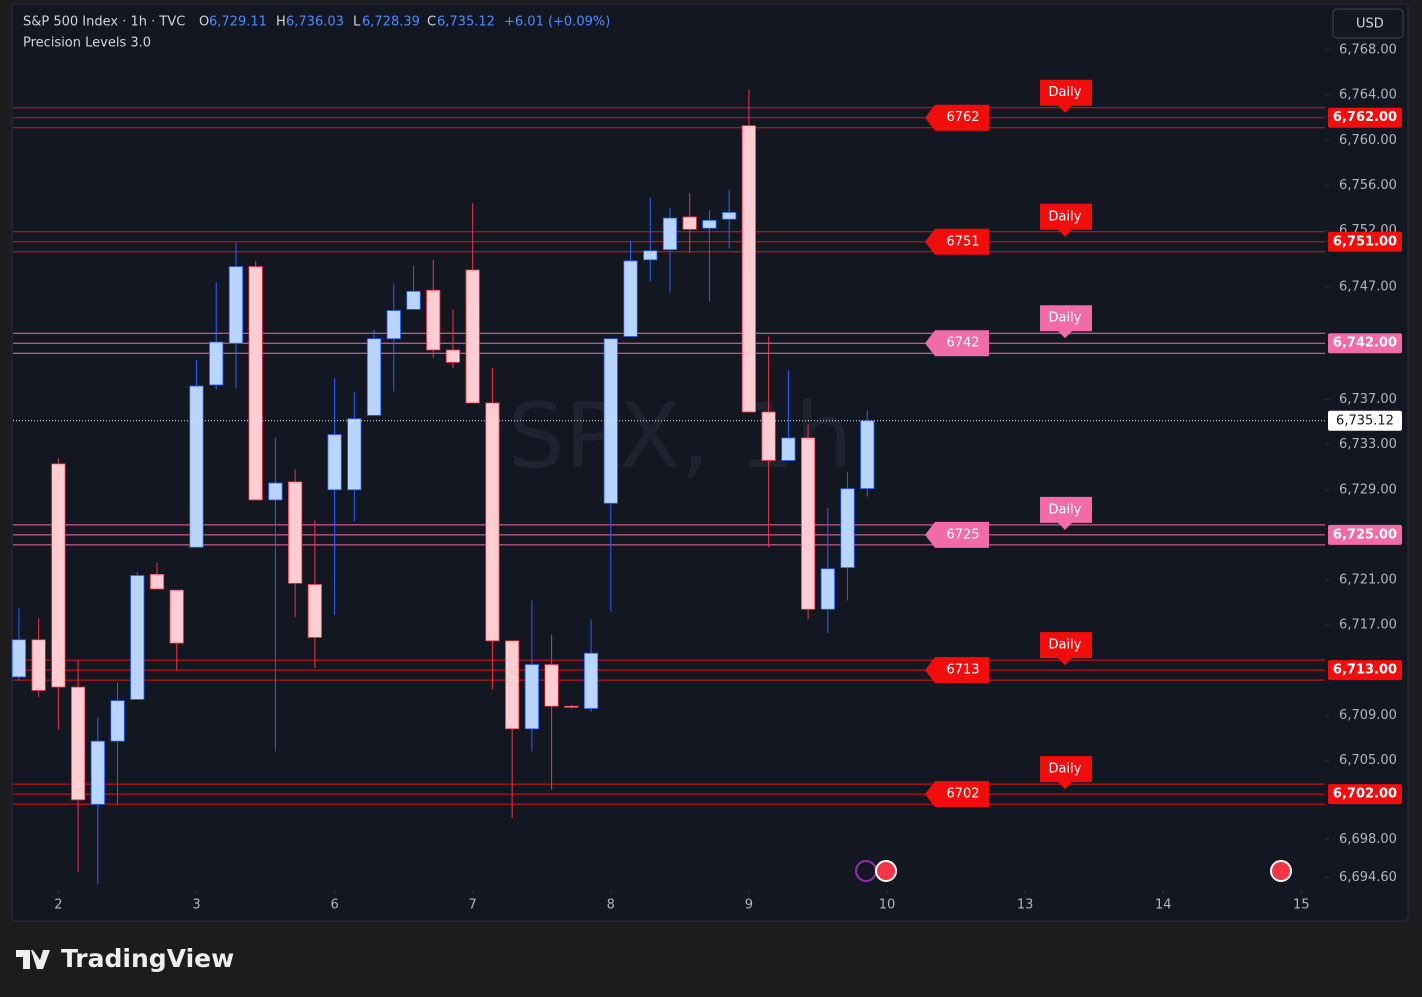 This screenshot has height=997, width=1422. What do you see at coordinates (466, 22) in the screenshot?
I see `ohlc-value: 6,735.12` at bounding box center [466, 22].